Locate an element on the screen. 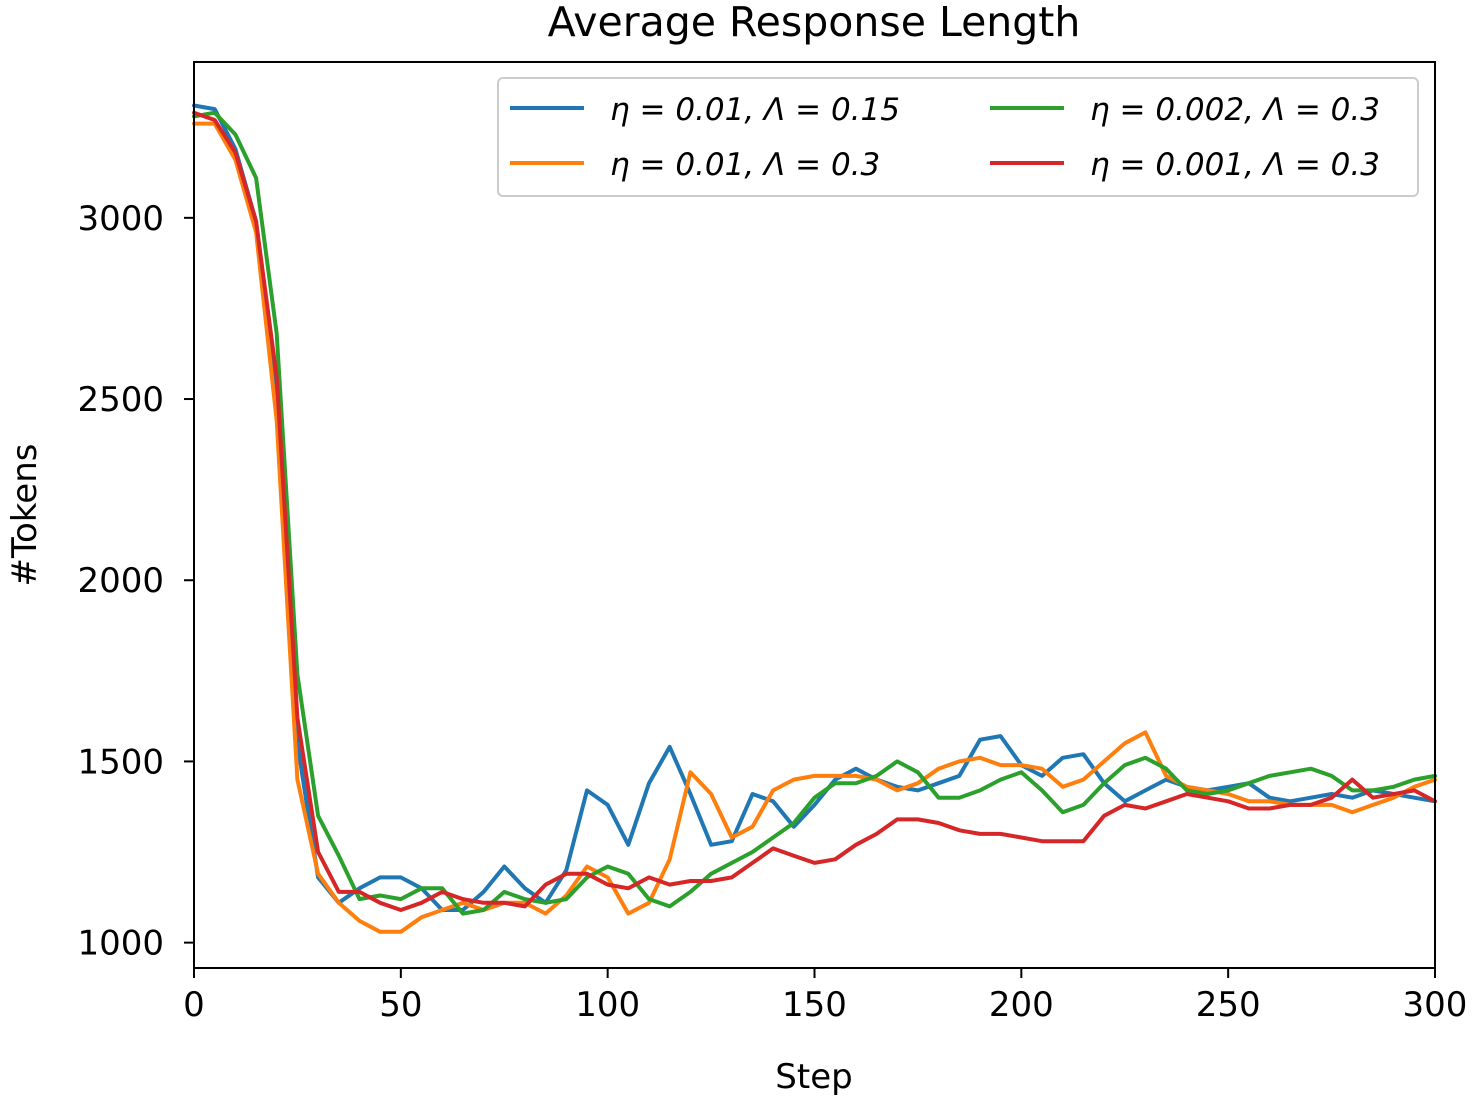  legend-entry: η = 0.002, Λ = 0.3 is located at coordinates (1185, 110).